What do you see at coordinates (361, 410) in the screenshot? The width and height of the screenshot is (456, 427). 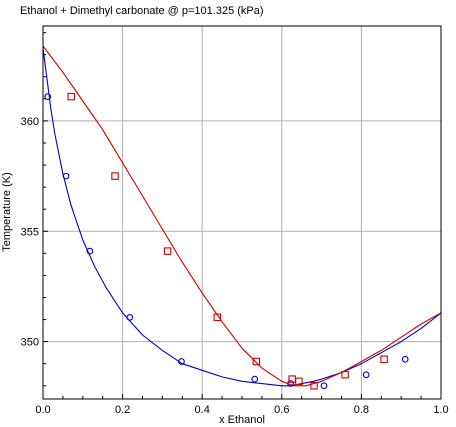 I see `x-tick-label: 0.8` at bounding box center [361, 410].